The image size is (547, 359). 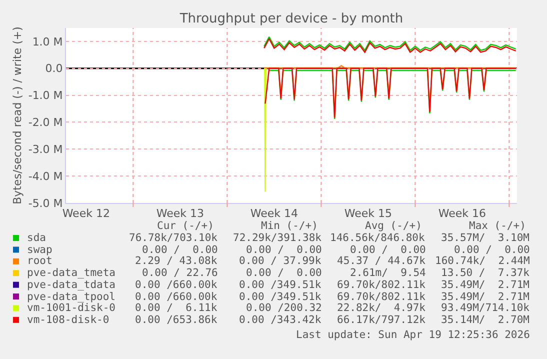 What do you see at coordinates (45, 176) in the screenshot?
I see `y-tick-label: -4.0 M` at bounding box center [45, 176].